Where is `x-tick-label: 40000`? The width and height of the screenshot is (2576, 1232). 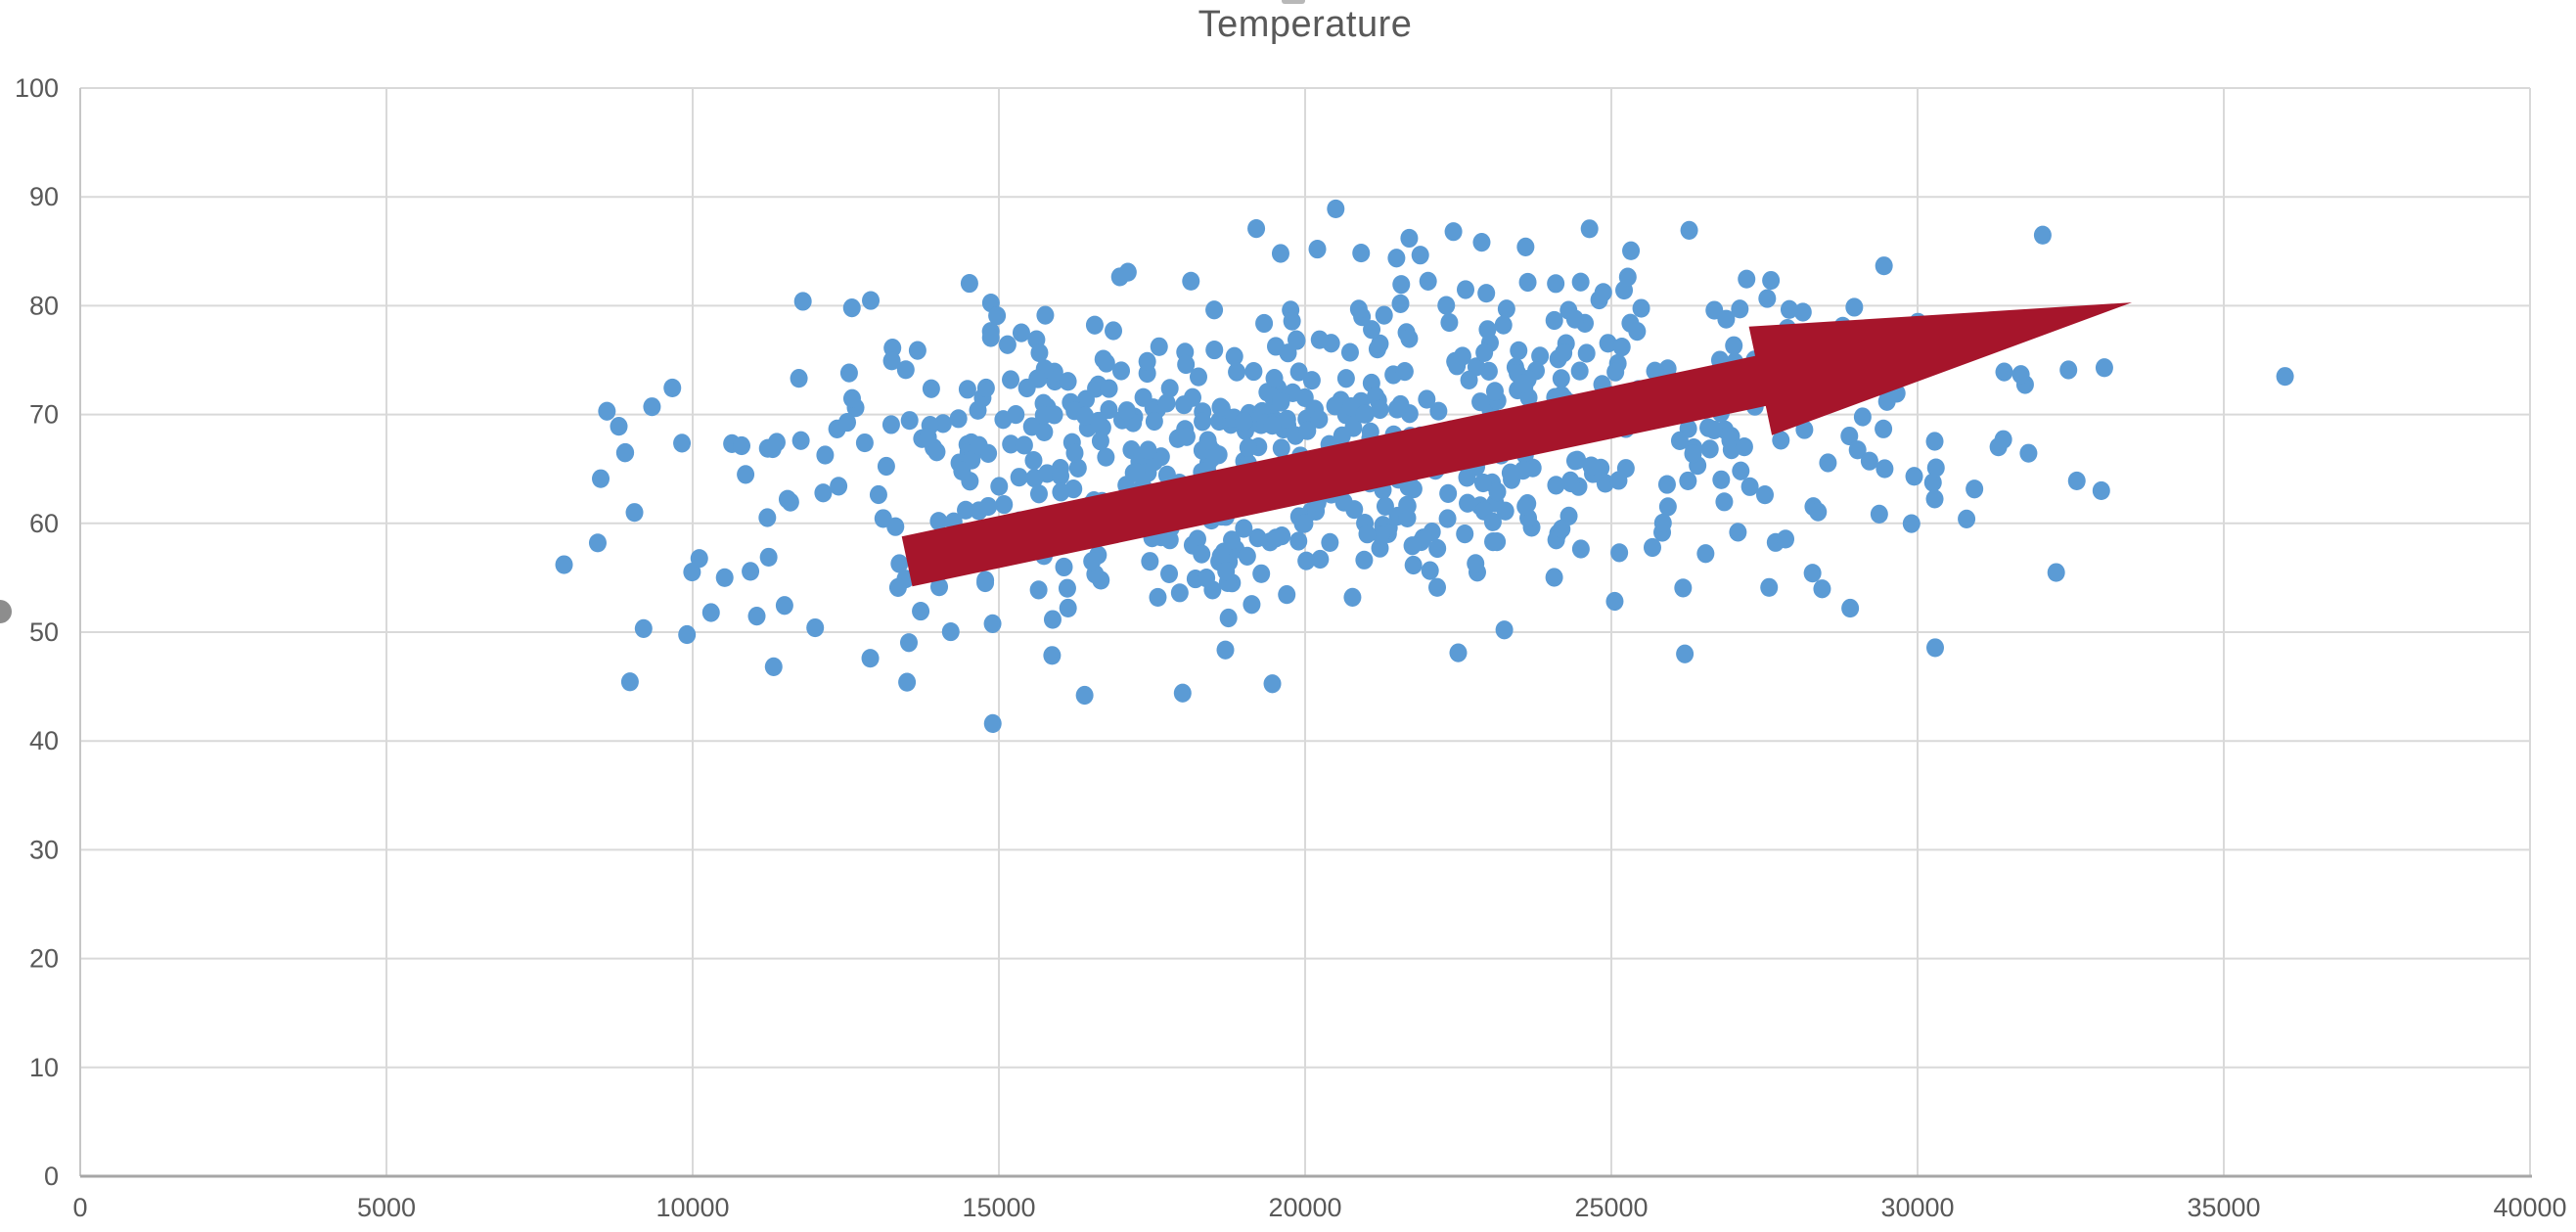 x-tick-label: 40000 is located at coordinates (2529, 1207).